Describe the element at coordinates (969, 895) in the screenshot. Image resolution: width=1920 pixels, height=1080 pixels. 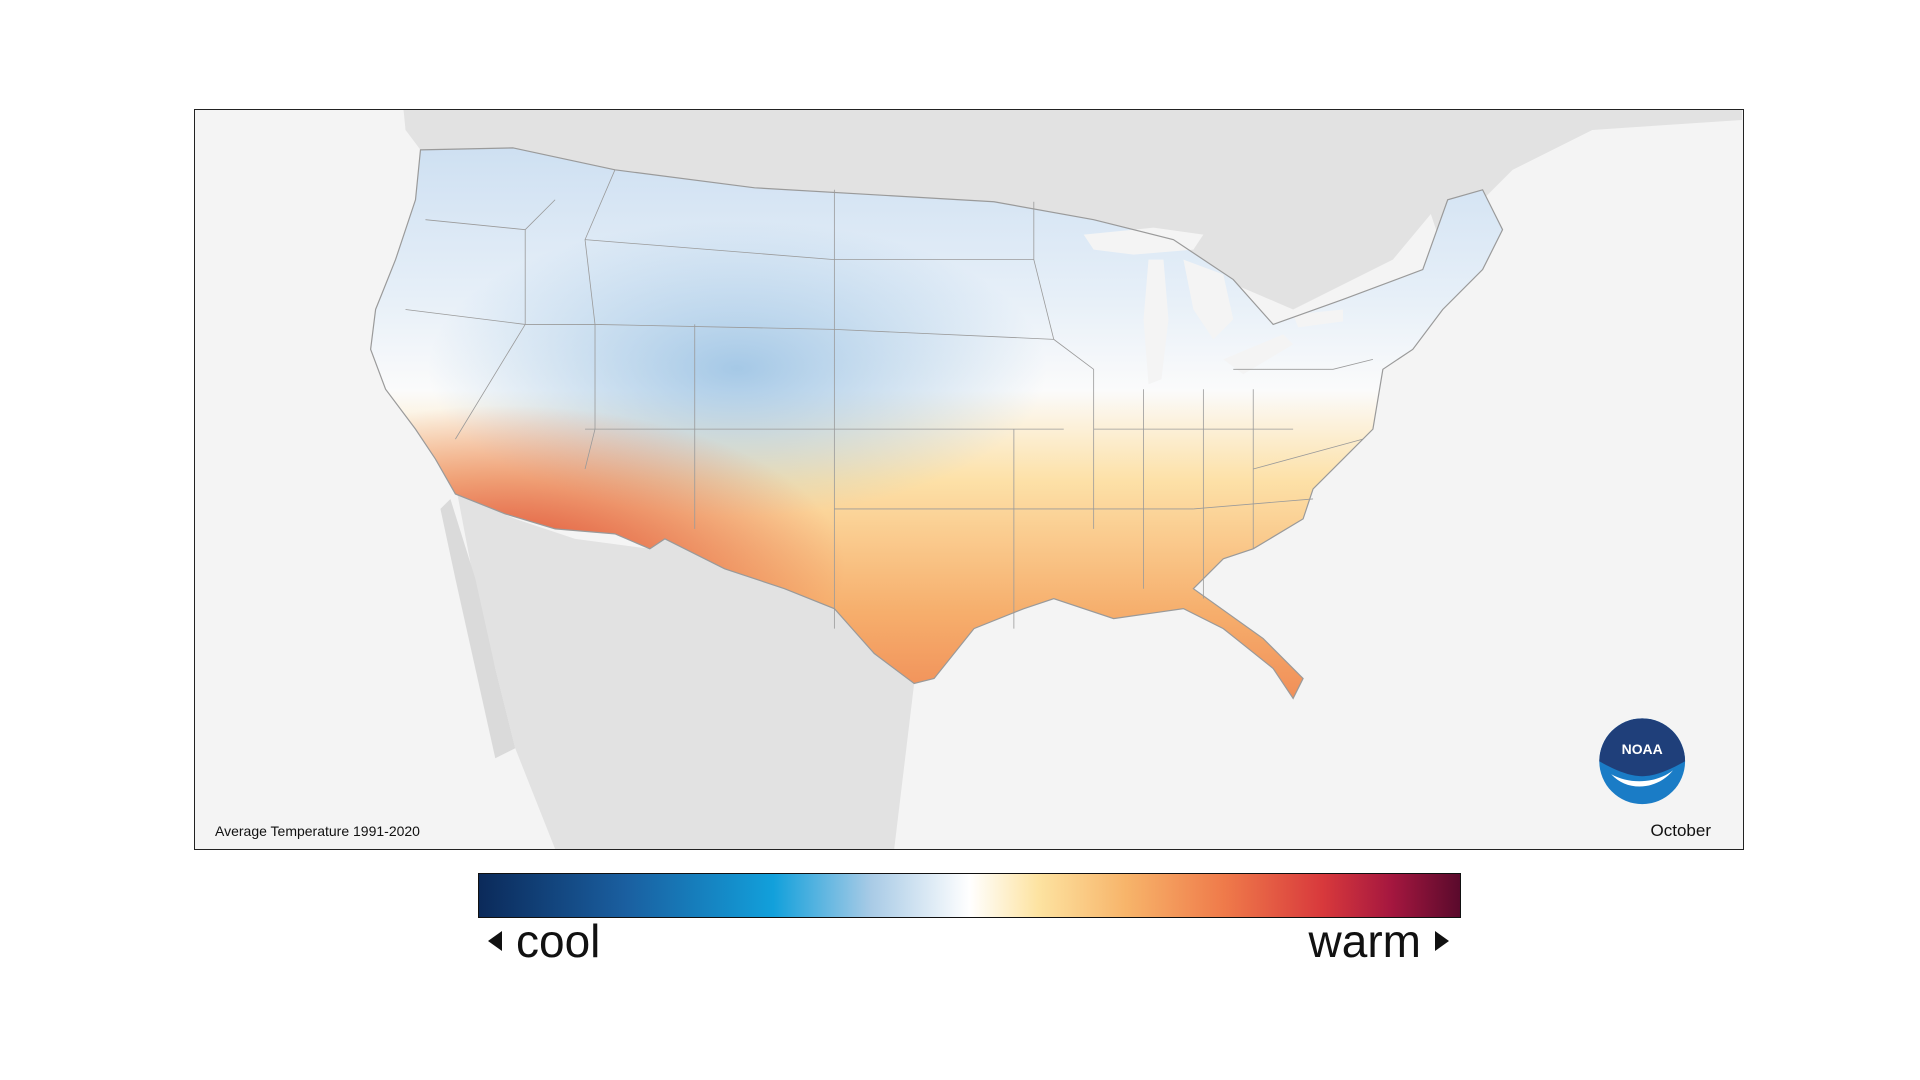
I see `temperature-colorbar` at that location.